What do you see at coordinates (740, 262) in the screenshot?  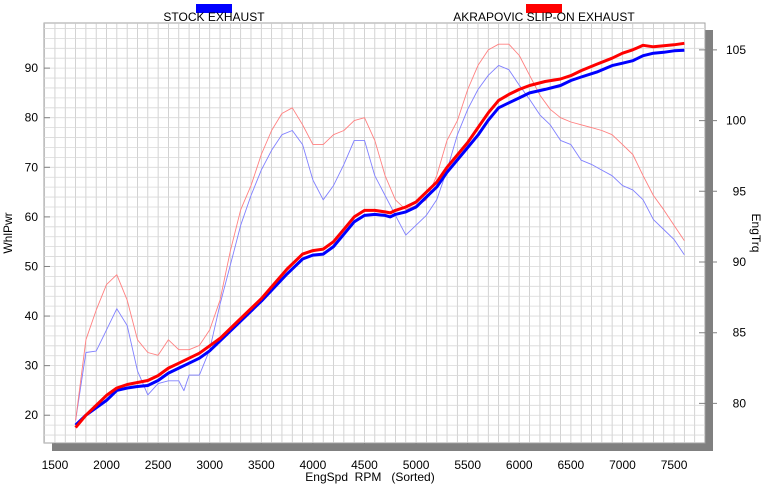 I see `y-right-tick-label: 90` at bounding box center [740, 262].